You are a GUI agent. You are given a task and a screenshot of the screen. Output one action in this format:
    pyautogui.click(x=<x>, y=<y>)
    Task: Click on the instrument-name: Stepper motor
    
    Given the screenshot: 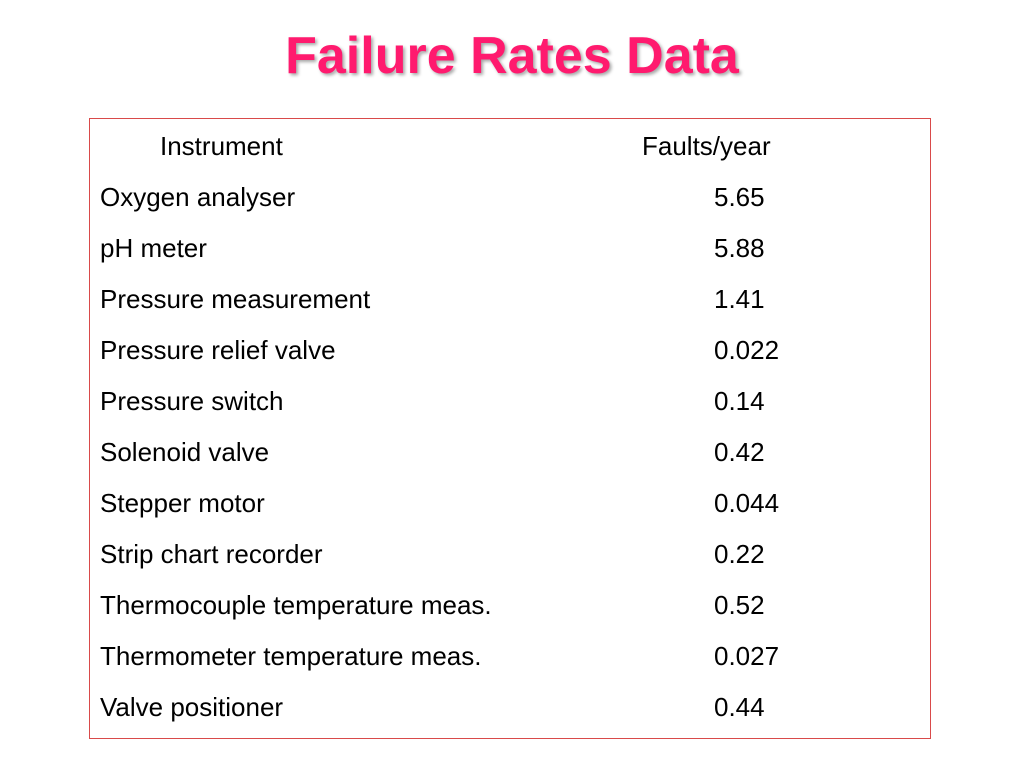 What is the action you would take?
    pyautogui.click(x=182, y=503)
    